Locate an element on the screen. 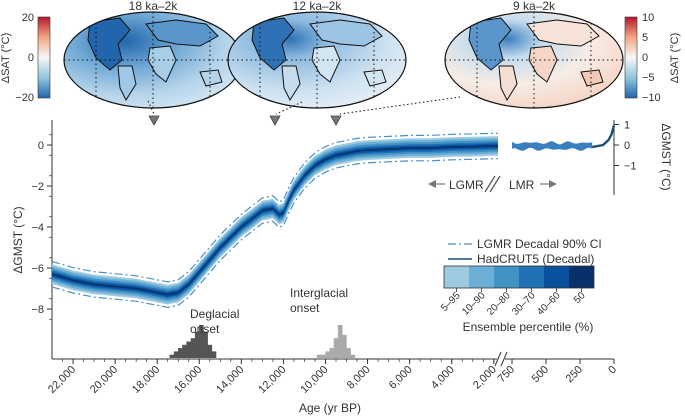 This screenshot has height=417, width=685. y-tick-label: −6 is located at coordinates (37, 269).